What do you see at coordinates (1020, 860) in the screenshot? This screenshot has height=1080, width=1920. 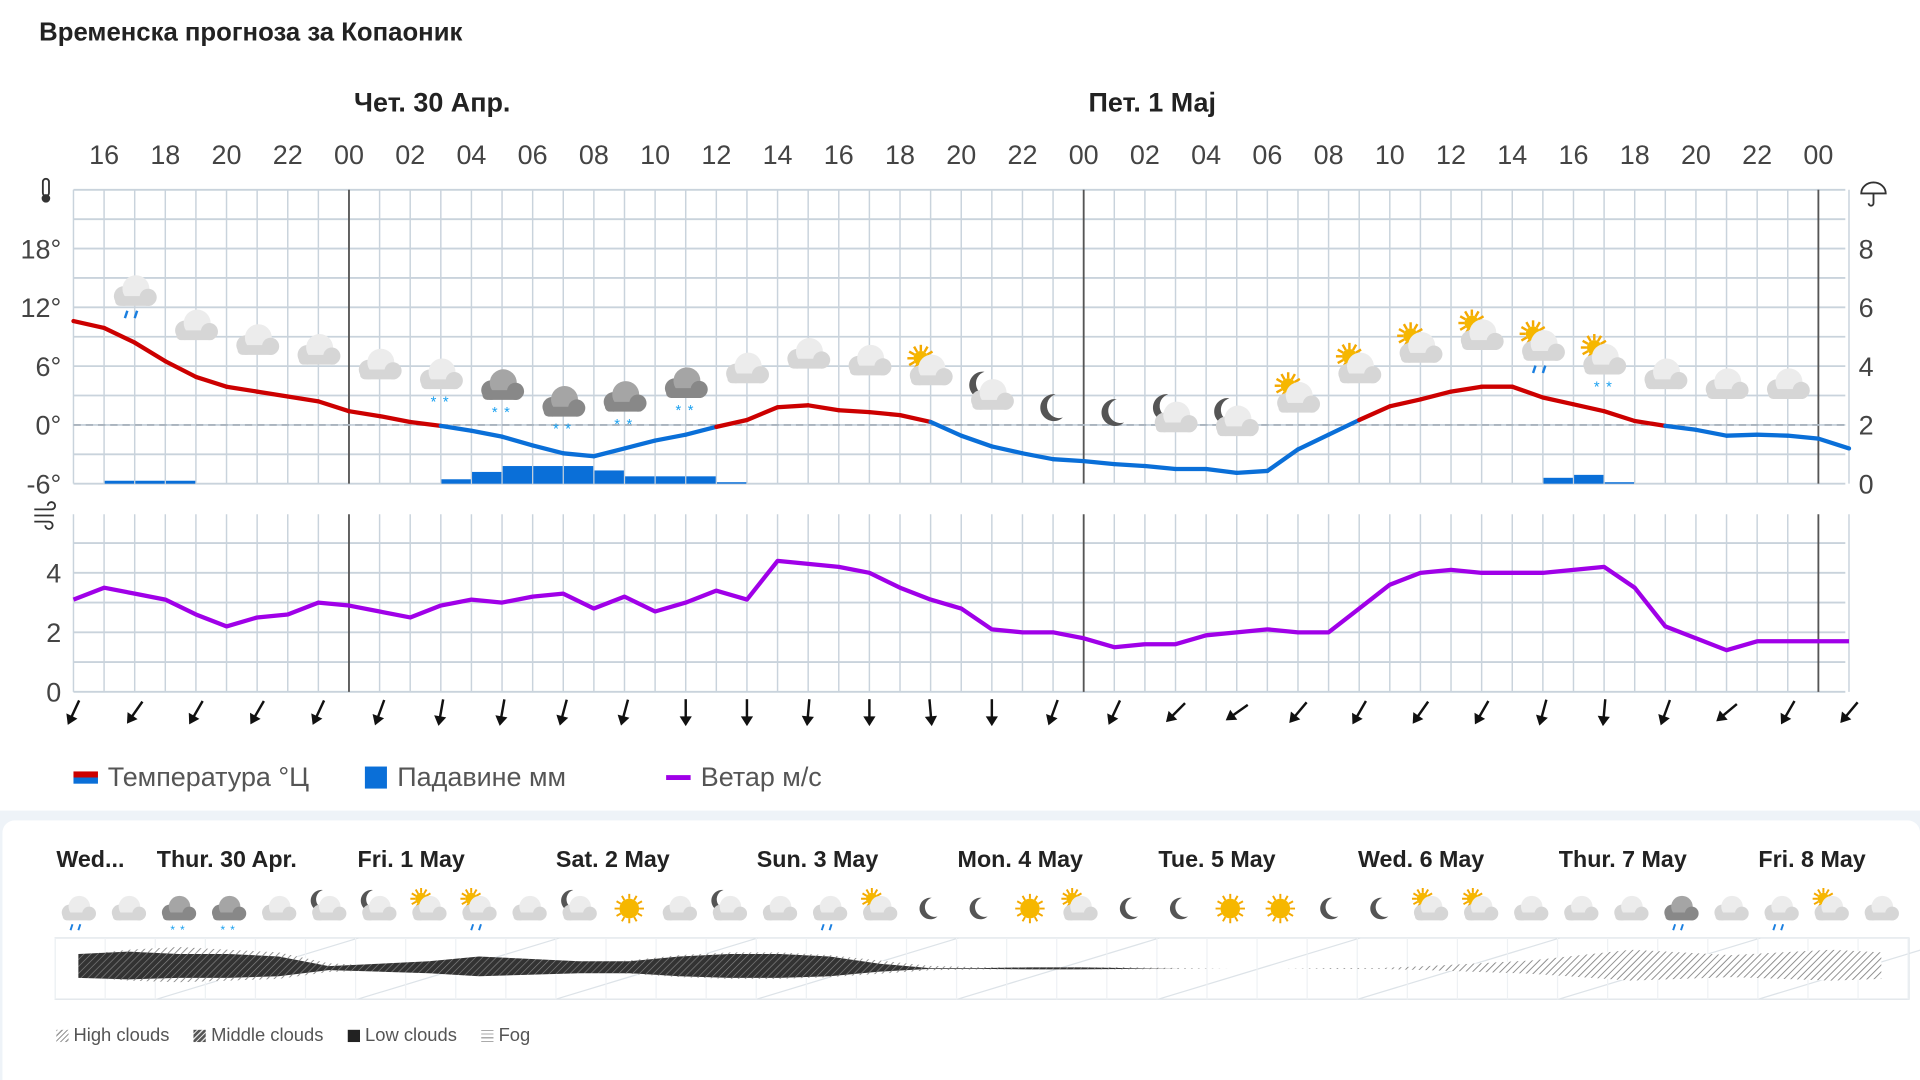 I see `day-label: Mon. 4 May` at bounding box center [1020, 860].